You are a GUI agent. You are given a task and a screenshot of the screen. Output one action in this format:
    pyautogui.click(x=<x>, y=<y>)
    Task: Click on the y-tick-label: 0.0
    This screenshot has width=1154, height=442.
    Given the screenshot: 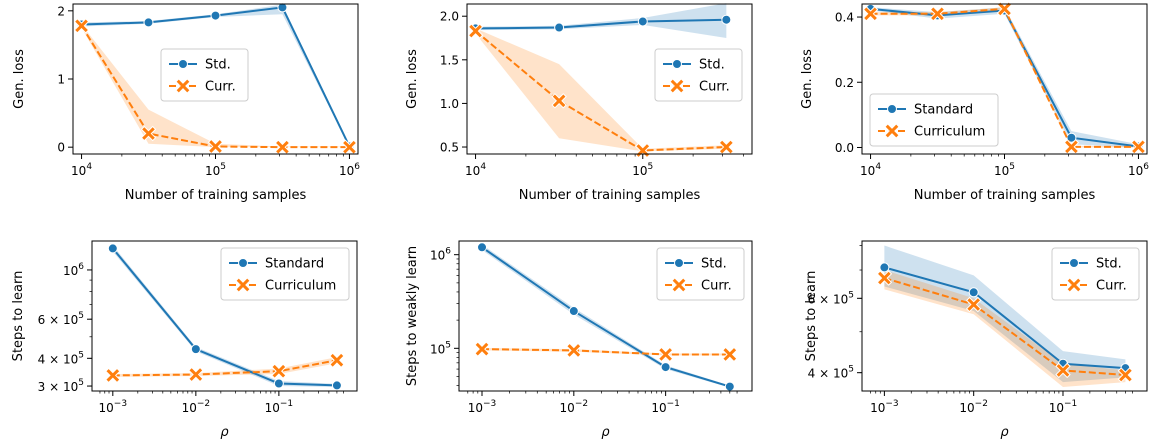 What is the action you would take?
    pyautogui.click(x=844, y=148)
    